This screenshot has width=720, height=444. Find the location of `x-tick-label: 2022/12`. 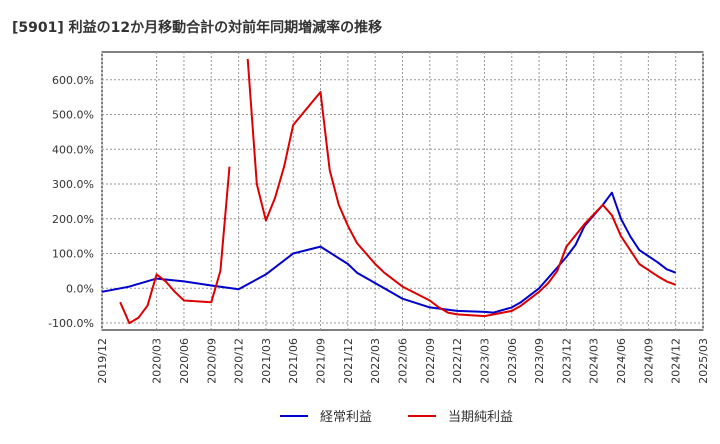

x-tick-label: 2022/12 is located at coordinates (457, 361).